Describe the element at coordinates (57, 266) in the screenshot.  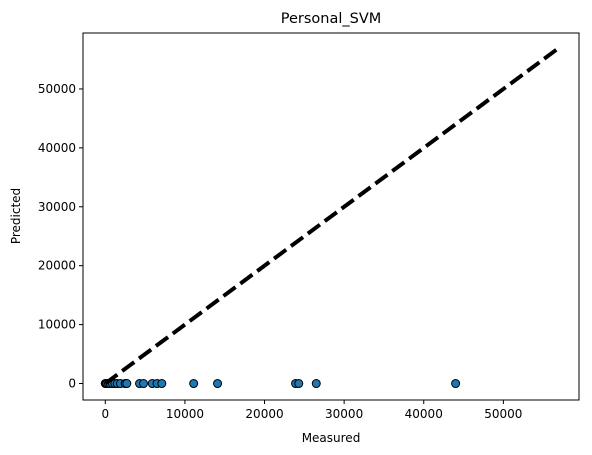
I see `y-tick-label-2: 20000` at that location.